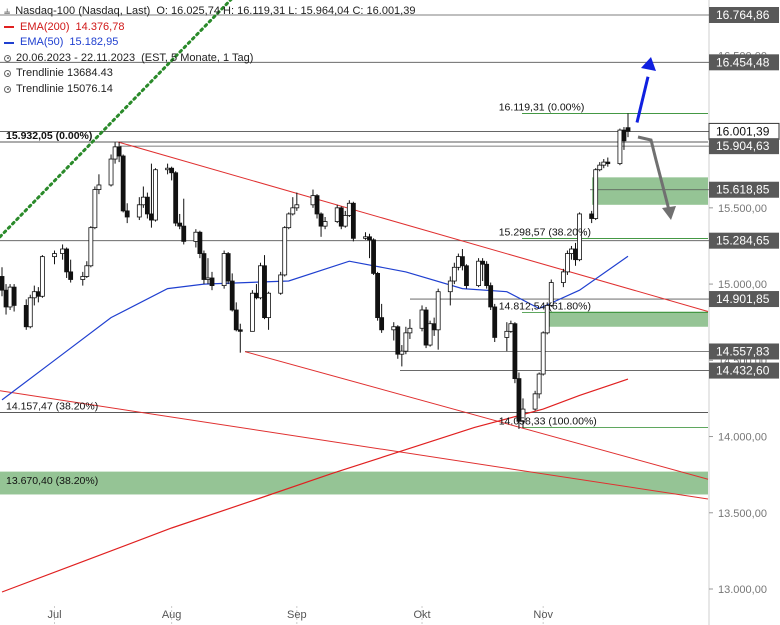 The image size is (780, 625). Describe the element at coordinates (52, 407) in the screenshot. I see `fib-label: 14.157,47 (38.20%)` at that location.